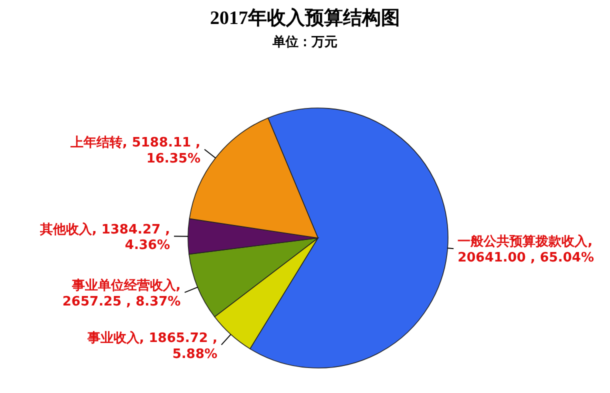 The height and width of the screenshot is (393, 610). What do you see at coordinates (134, 150) in the screenshot?
I see `slice-label: 上年结转, 5188.11 , 16.35%` at bounding box center [134, 150].